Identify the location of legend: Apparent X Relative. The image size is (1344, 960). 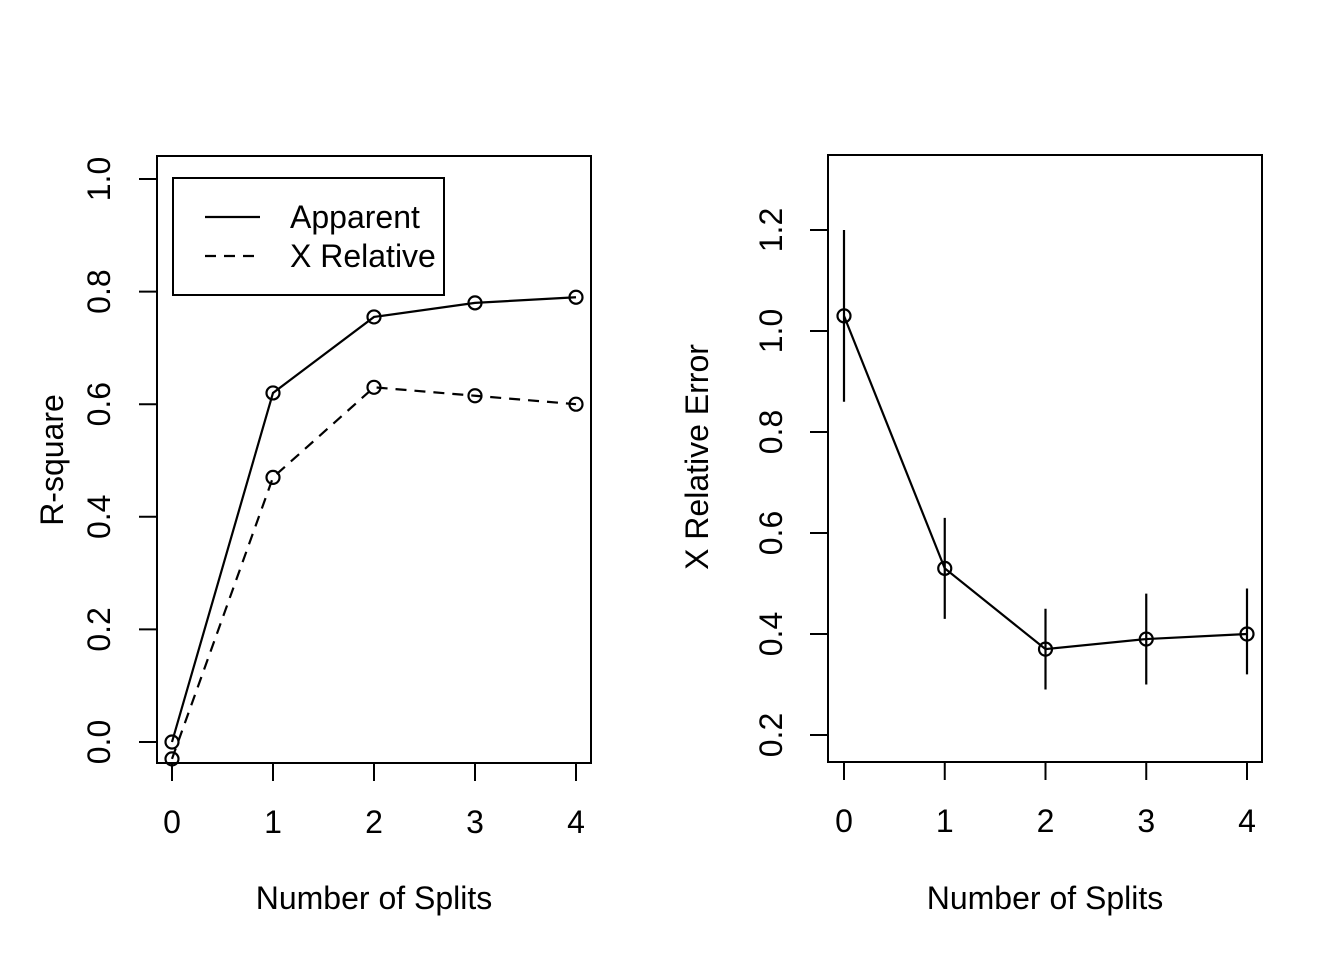
(308, 236).